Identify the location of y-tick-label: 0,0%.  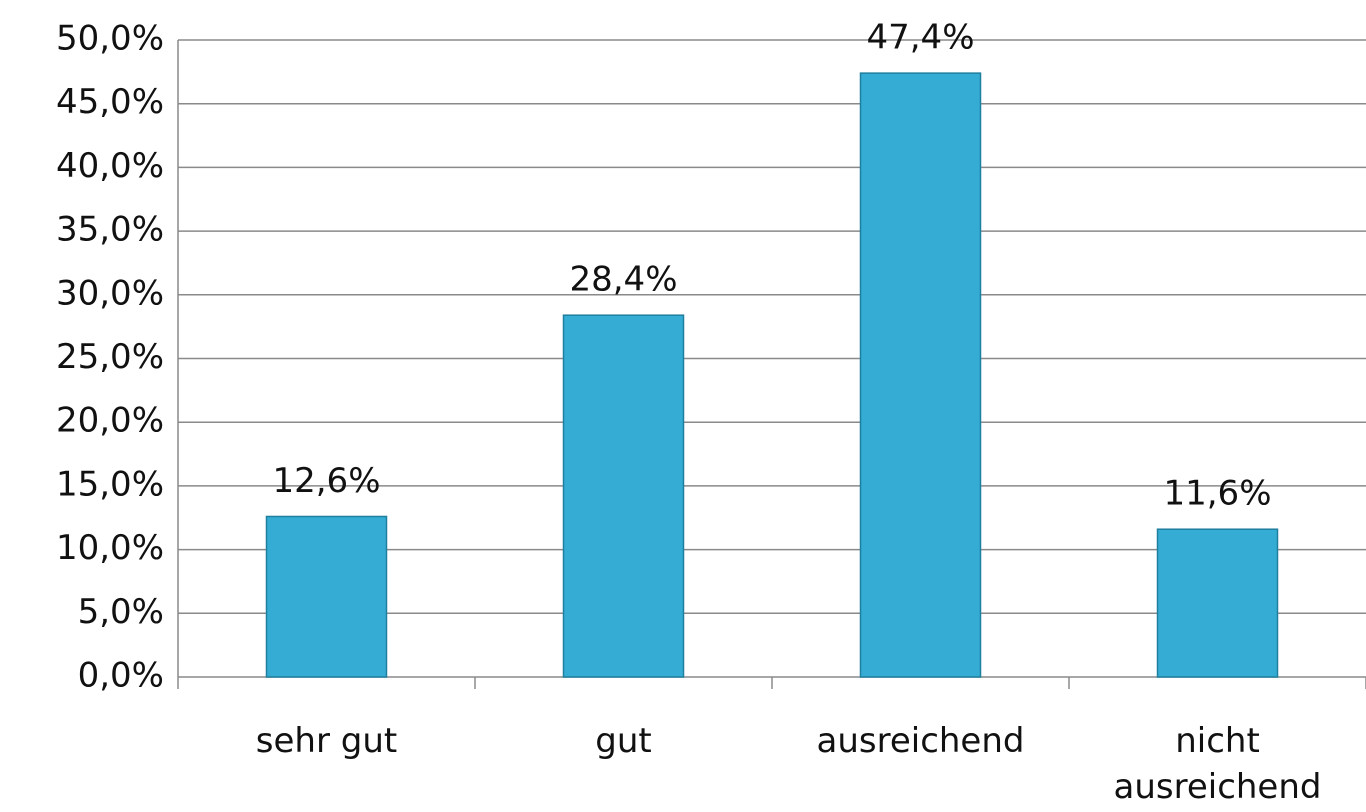
(121, 676).